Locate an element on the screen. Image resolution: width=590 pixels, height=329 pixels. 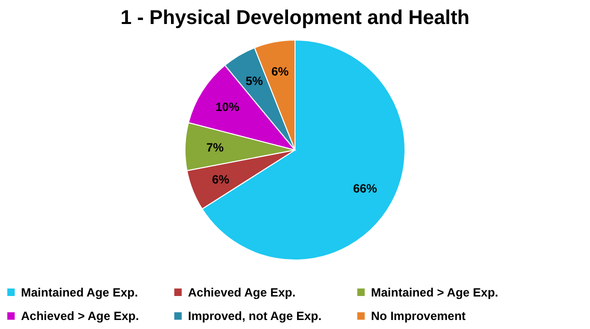
data-label: 5% is located at coordinates (255, 81).